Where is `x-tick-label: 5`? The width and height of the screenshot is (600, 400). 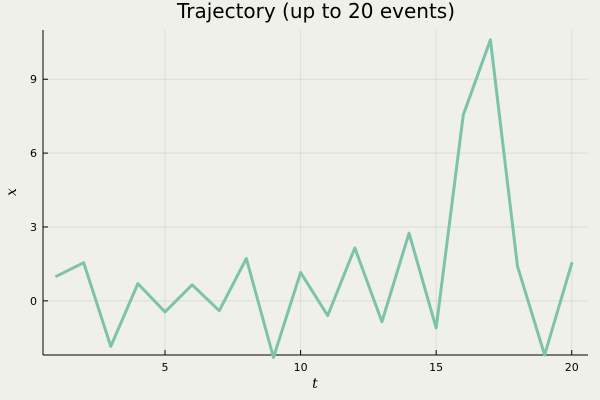 x-tick-label: 5 is located at coordinates (165, 367).